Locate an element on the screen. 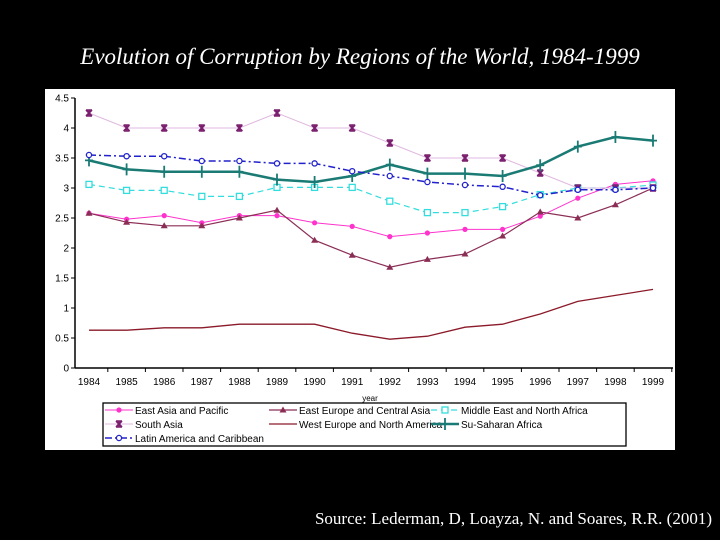 This screenshot has width=720, height=540. legend-item: South Asia is located at coordinates (144, 425).